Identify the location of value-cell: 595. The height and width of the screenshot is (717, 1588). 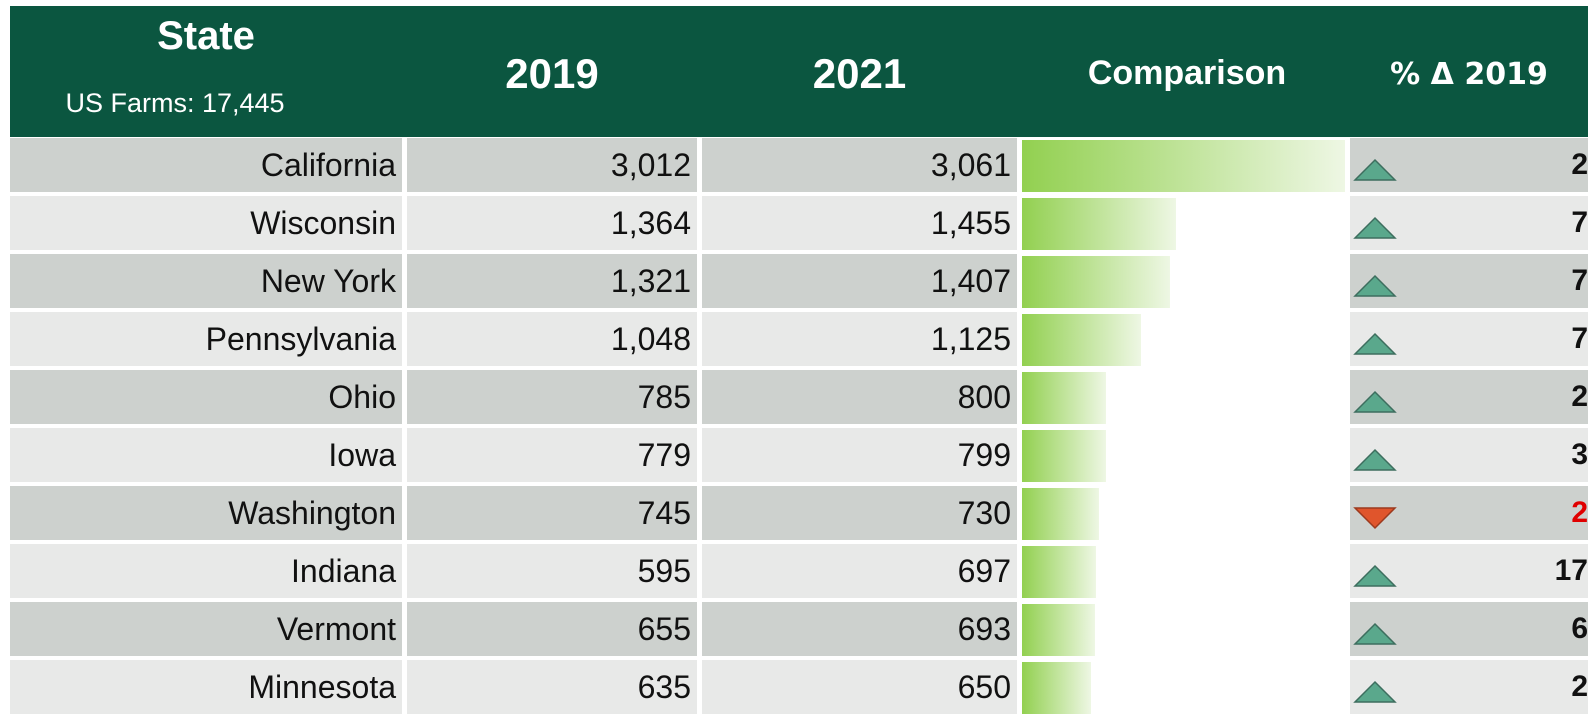
(552, 571).